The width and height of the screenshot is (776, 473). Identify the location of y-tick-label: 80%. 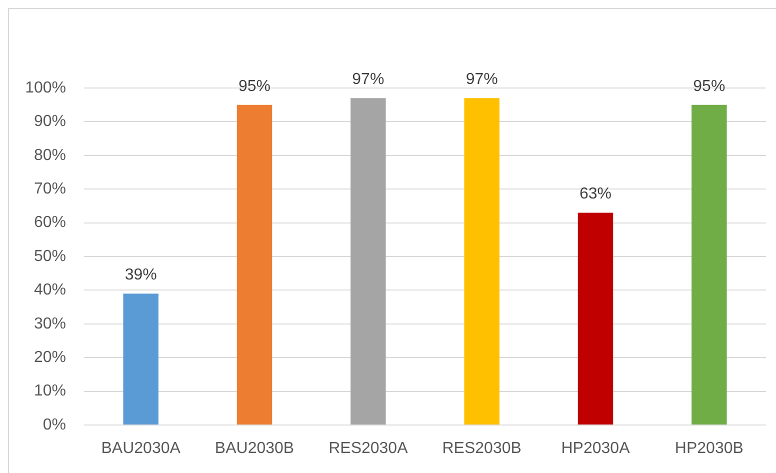
(50, 155).